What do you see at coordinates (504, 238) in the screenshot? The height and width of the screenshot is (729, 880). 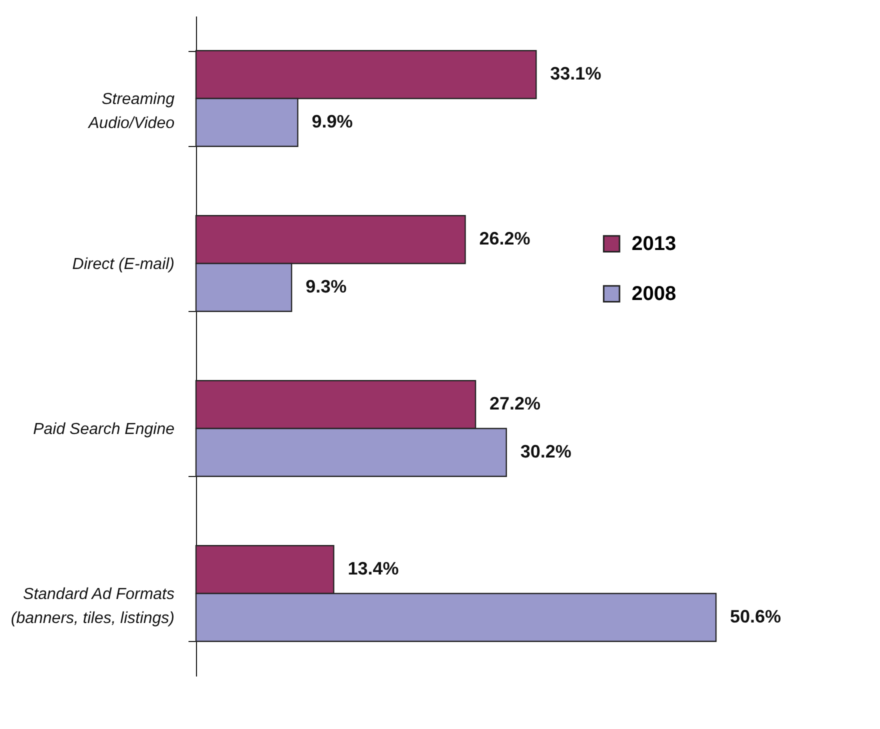 I see `data-label: 26.2%` at bounding box center [504, 238].